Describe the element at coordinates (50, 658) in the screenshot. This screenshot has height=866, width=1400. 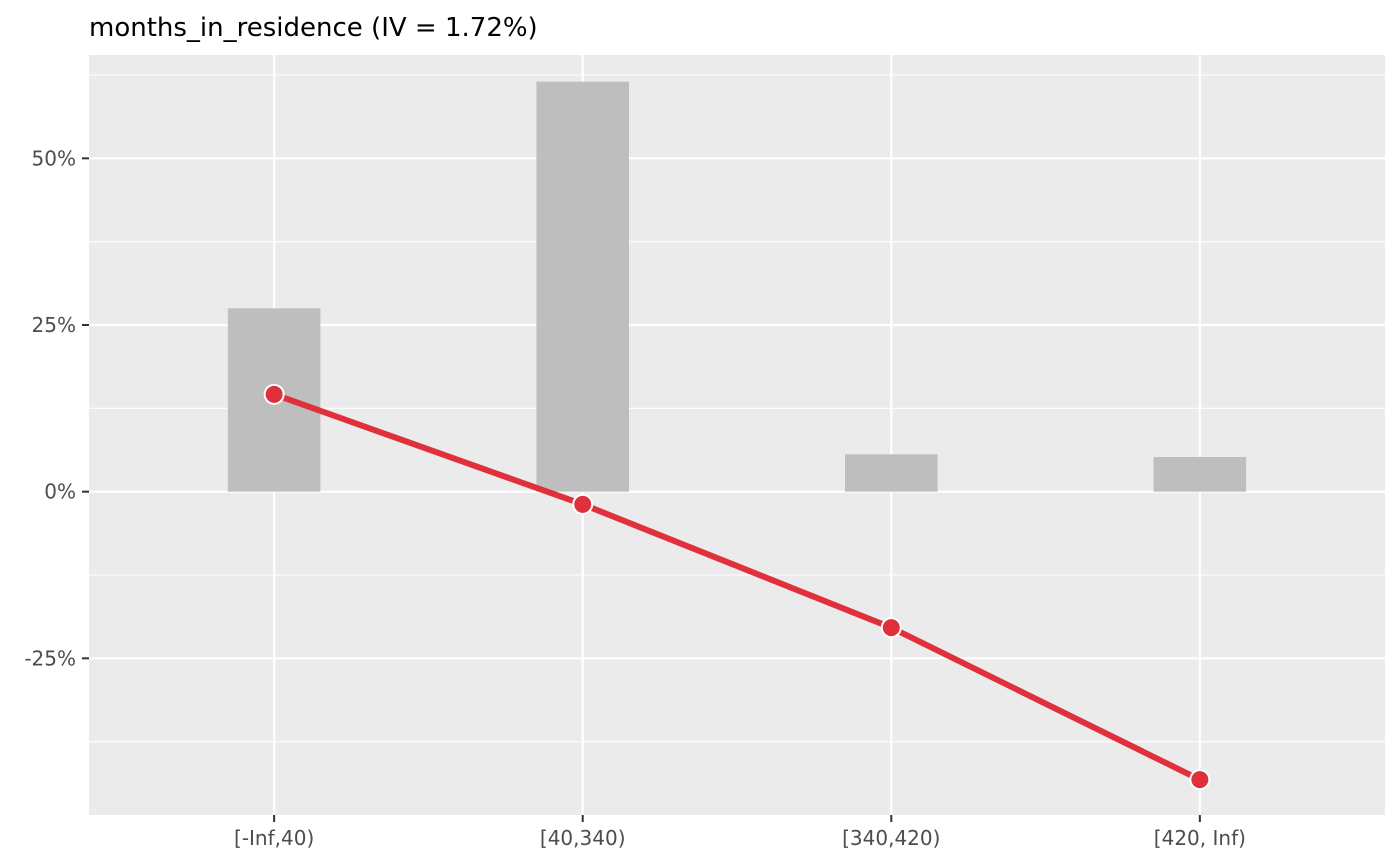
I see `y-tick-label: -25%` at that location.